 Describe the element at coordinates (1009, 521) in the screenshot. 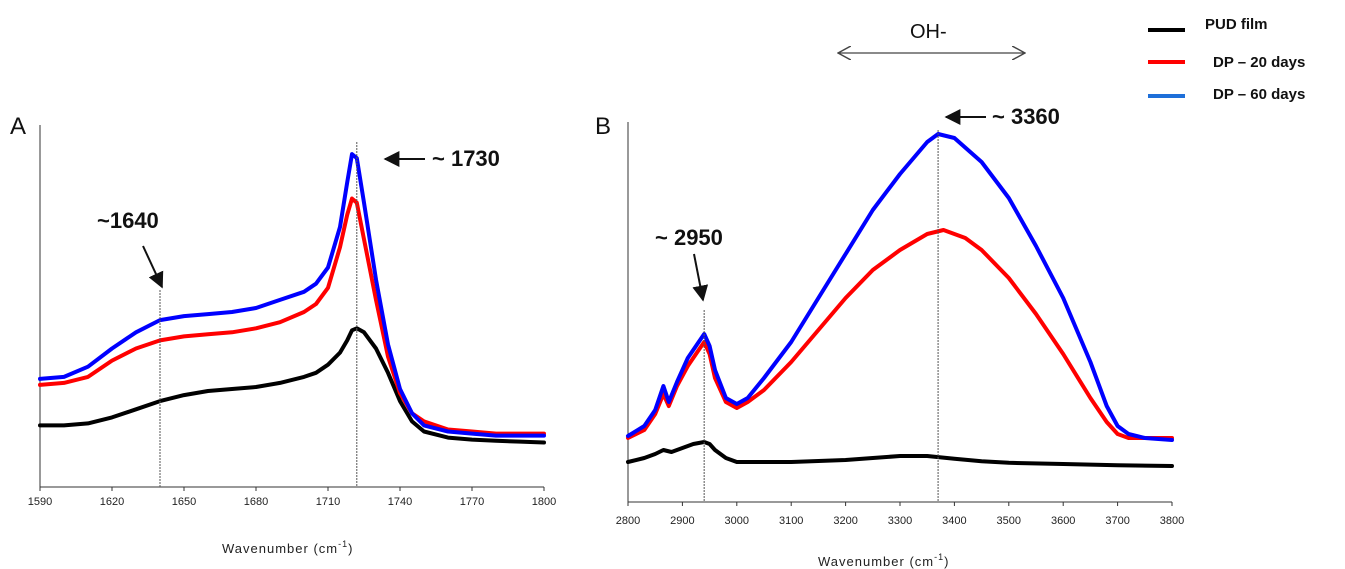

I see `x-tick-label: 3500` at that location.